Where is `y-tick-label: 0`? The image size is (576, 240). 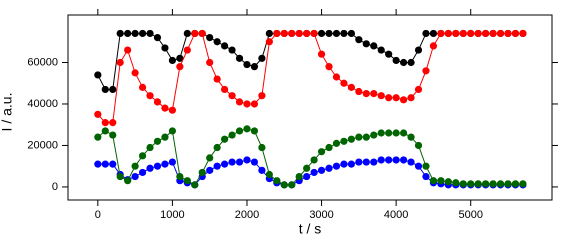 y-tick-label: 0 is located at coordinates (55, 187).